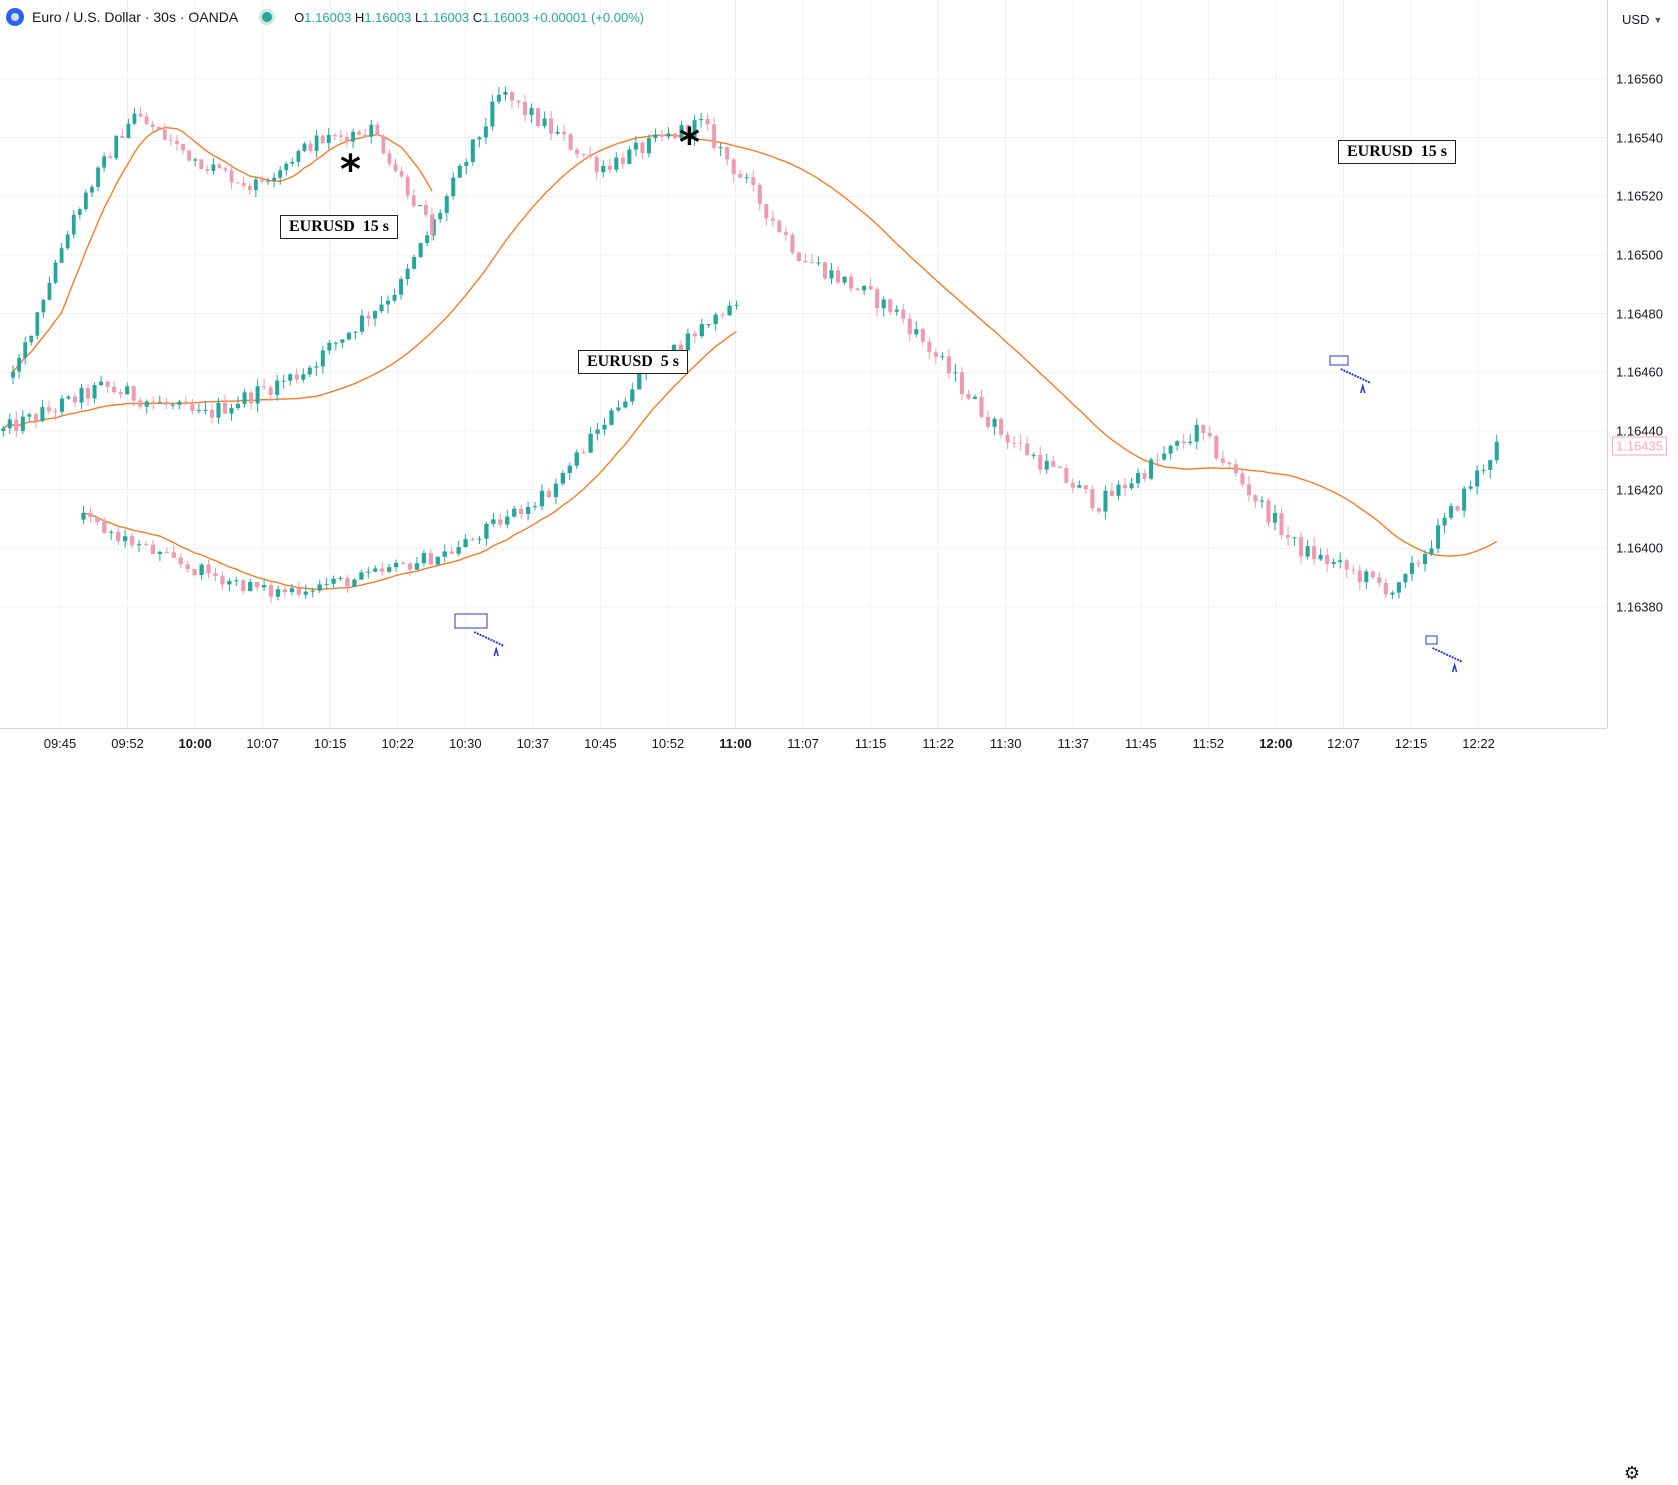  I want to click on time-tick-label: 12:07, so click(1343, 743).